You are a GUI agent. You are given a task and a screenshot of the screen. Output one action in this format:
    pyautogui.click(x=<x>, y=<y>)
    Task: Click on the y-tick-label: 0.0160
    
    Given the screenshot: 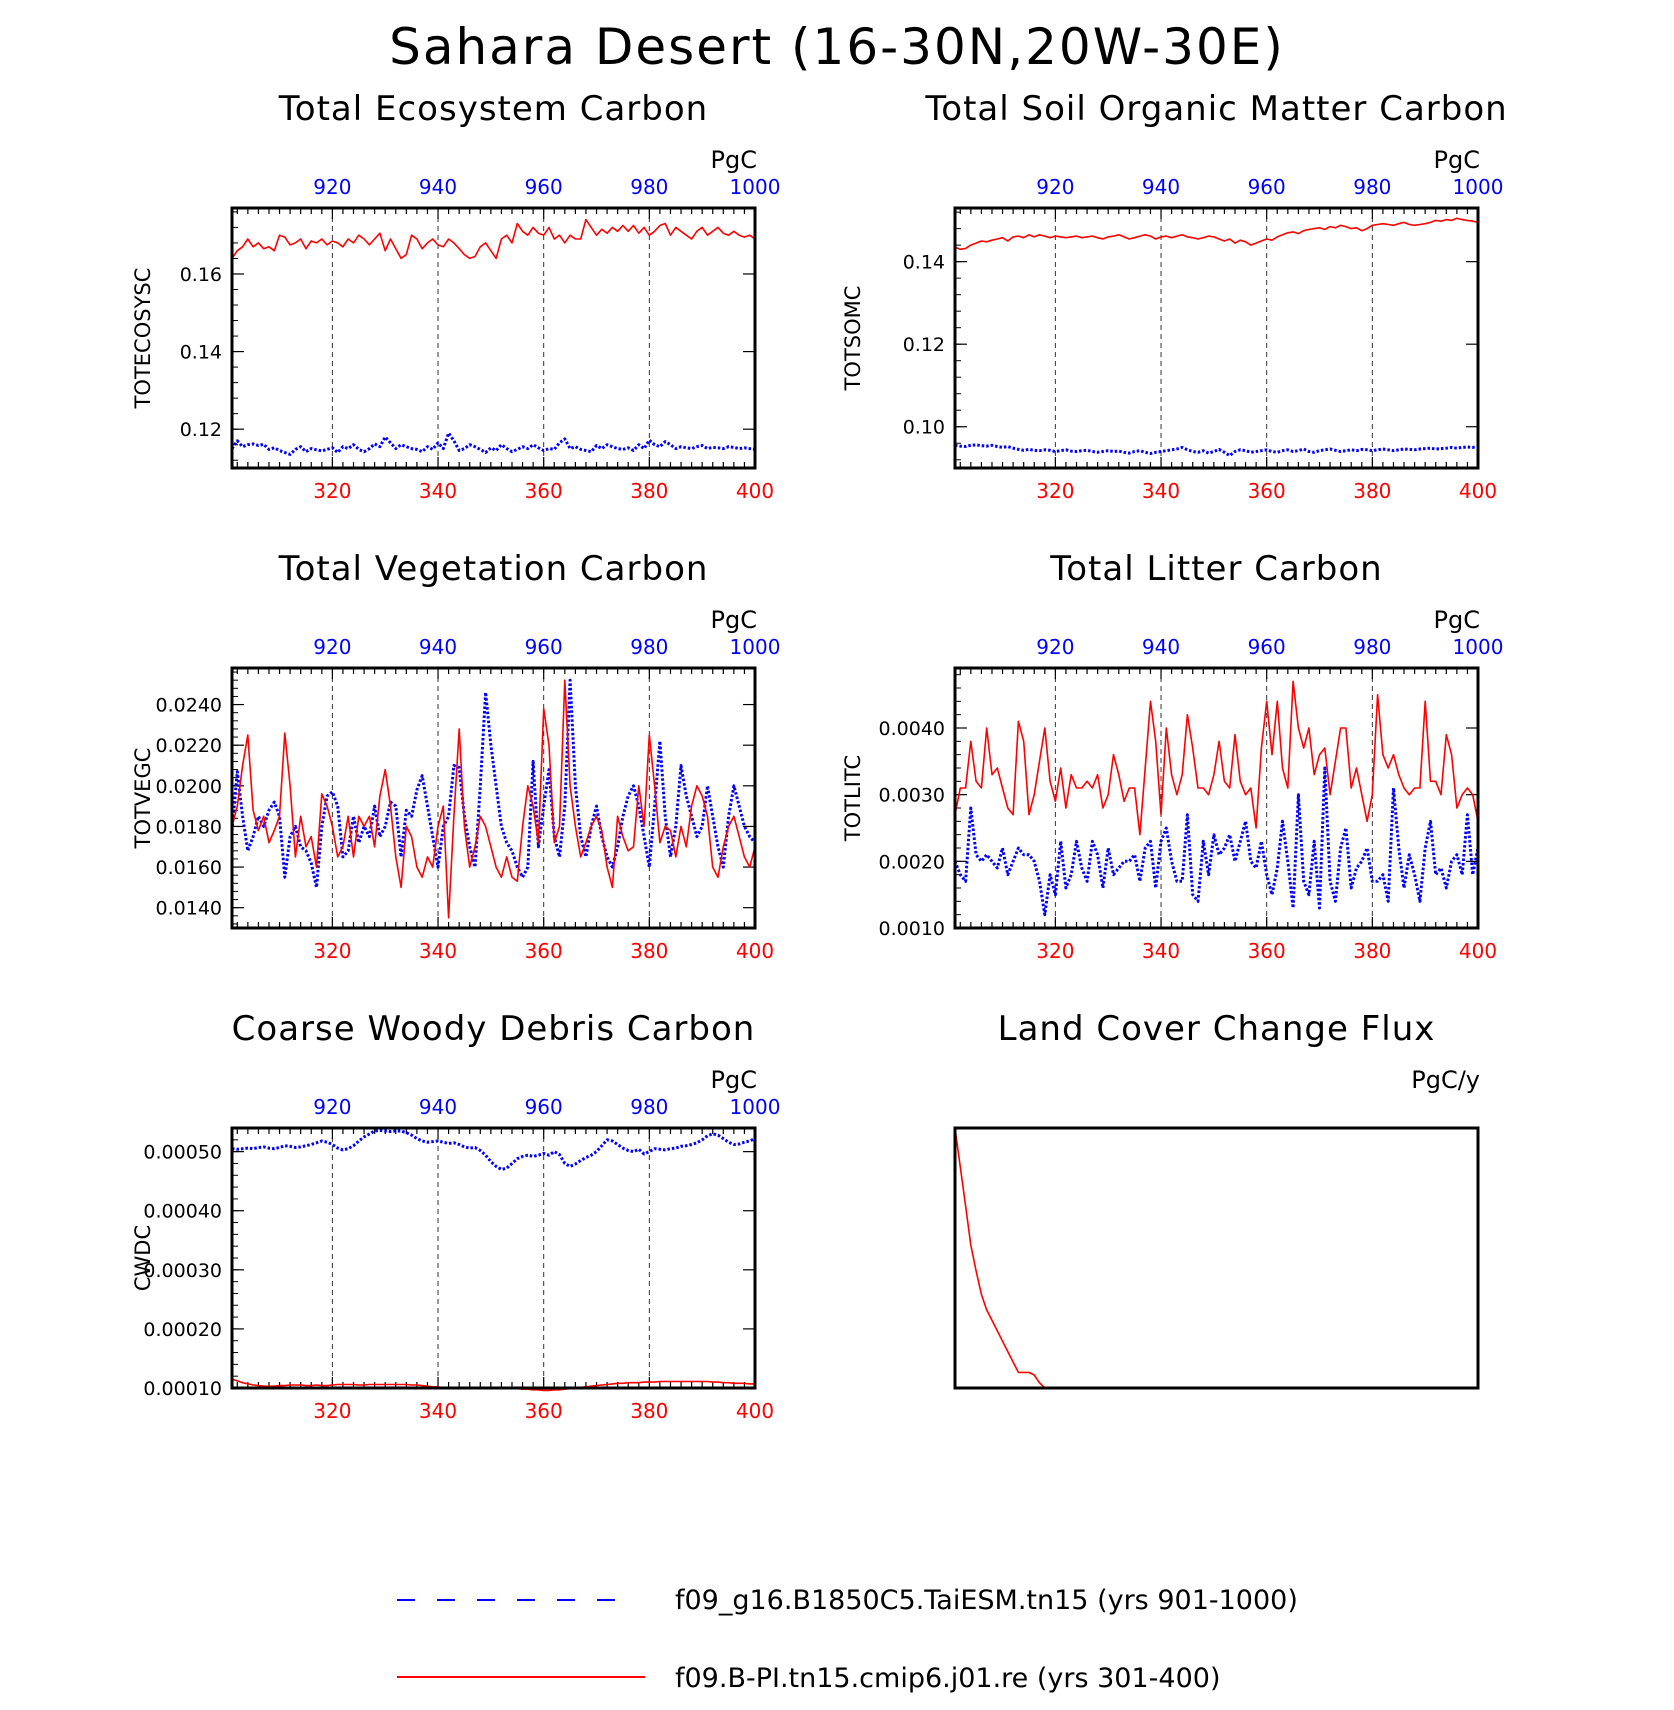 What is the action you would take?
    pyautogui.click(x=189, y=868)
    